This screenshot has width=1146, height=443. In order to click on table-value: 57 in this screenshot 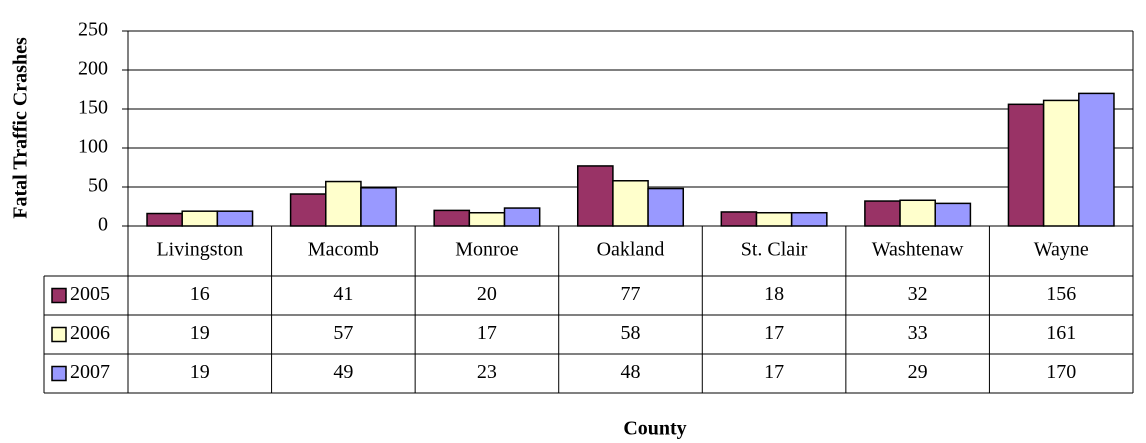, I will do `click(343, 333)`.